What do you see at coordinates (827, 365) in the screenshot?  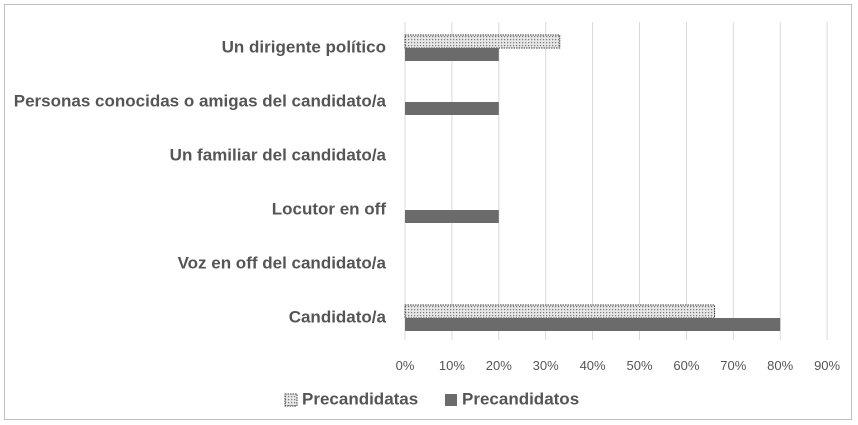 I see `x-tick-label: 90%` at bounding box center [827, 365].